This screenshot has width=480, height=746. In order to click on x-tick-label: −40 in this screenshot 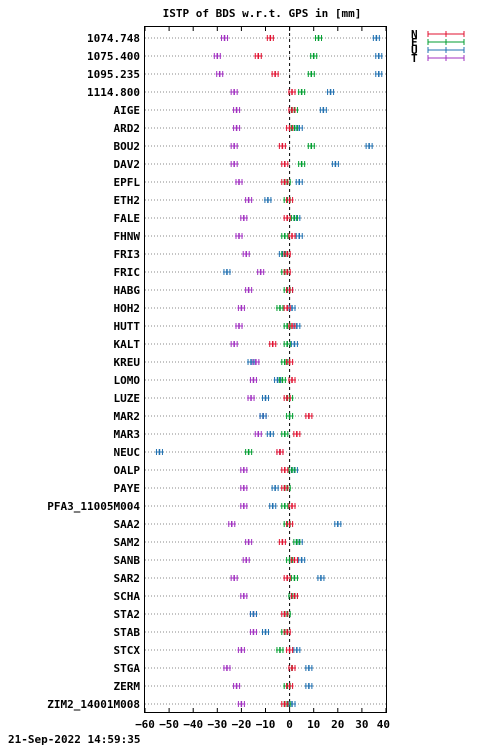, I will do `click(193, 724)`.